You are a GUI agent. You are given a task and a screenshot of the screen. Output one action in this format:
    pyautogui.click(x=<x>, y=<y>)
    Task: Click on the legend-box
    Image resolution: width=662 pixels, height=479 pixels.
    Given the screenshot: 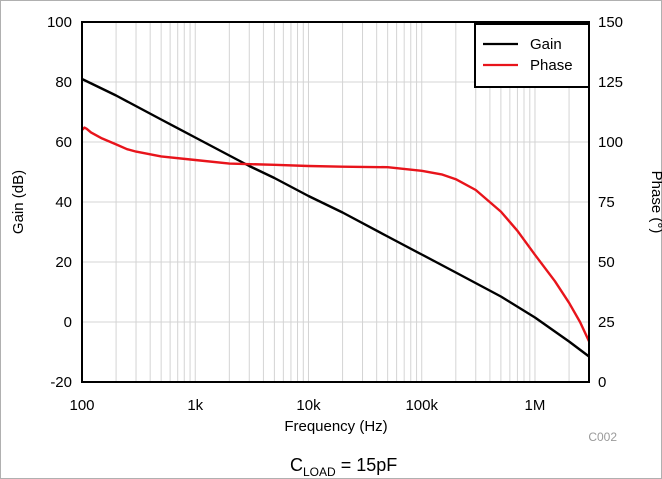 What is the action you would take?
    pyautogui.click(x=532, y=55)
    